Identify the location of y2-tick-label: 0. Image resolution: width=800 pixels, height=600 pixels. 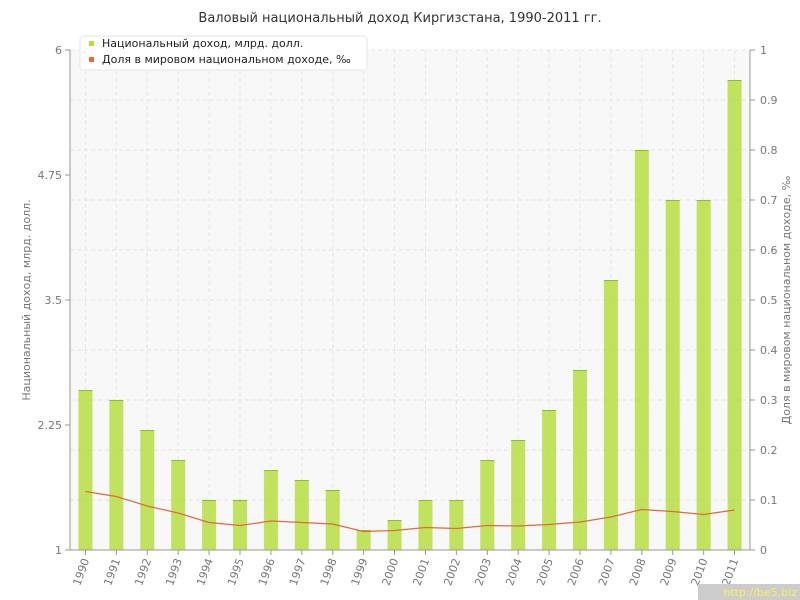
(763, 550).